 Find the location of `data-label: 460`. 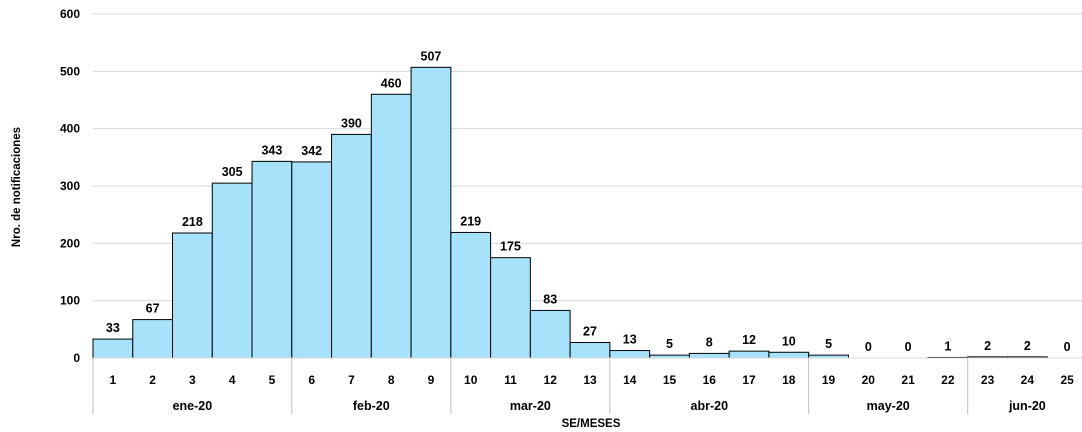

data-label: 460 is located at coordinates (391, 83).